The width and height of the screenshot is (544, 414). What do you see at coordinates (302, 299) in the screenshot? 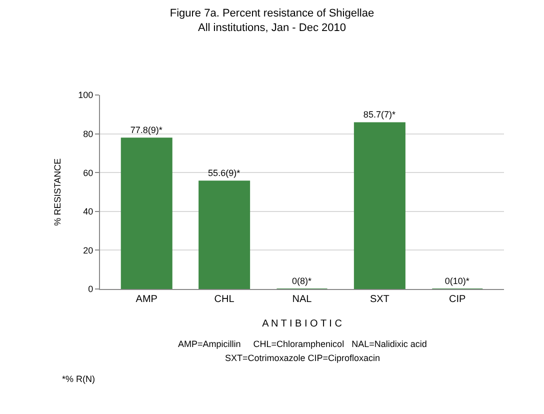
I see `x-tick-label: NAL` at bounding box center [302, 299].